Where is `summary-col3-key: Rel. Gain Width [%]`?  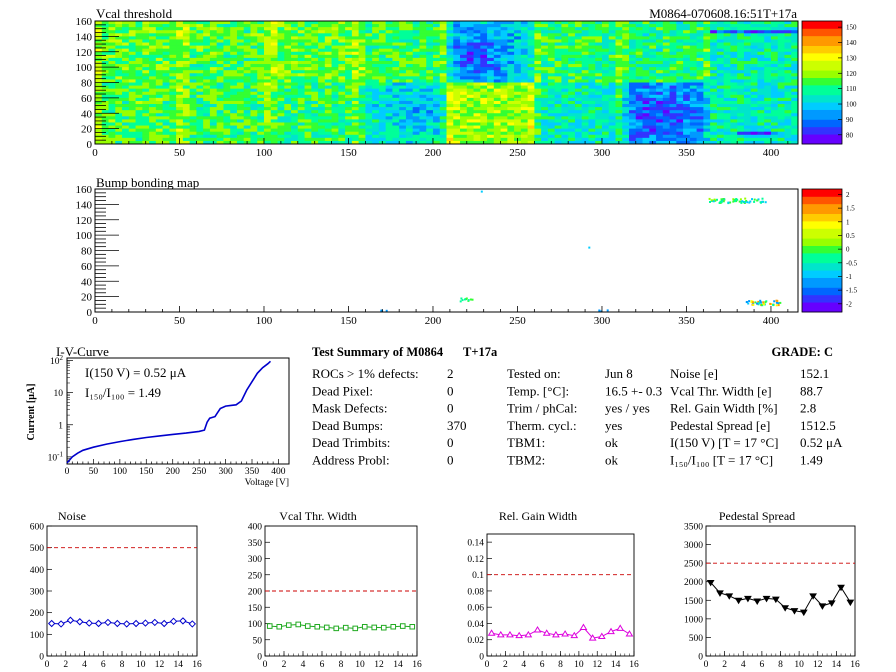
summary-col3-key: Rel. Gain Width [%] is located at coordinates (724, 408).